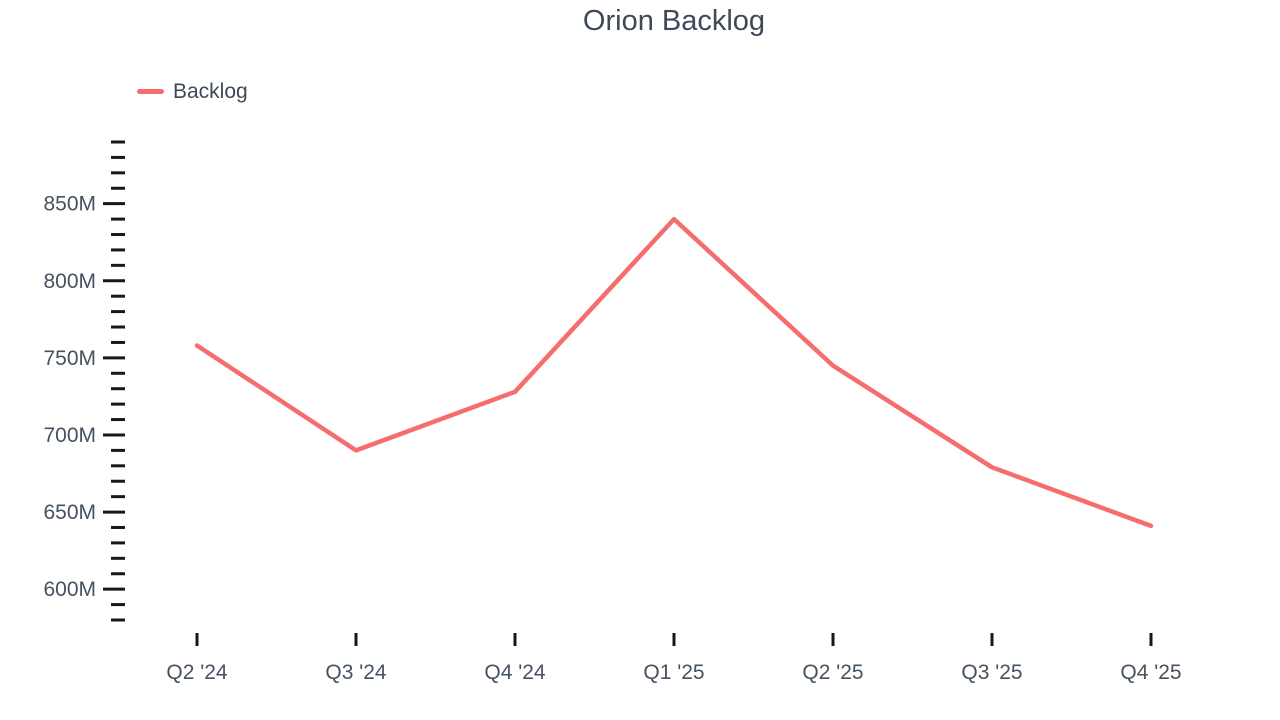 The width and height of the screenshot is (1280, 720). What do you see at coordinates (210, 91) in the screenshot?
I see `legend-label: Backlog` at bounding box center [210, 91].